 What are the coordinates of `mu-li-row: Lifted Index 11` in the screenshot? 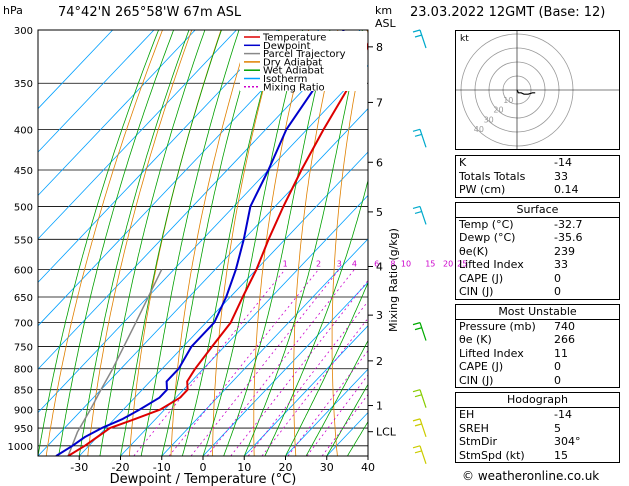 It's located at (537, 354).